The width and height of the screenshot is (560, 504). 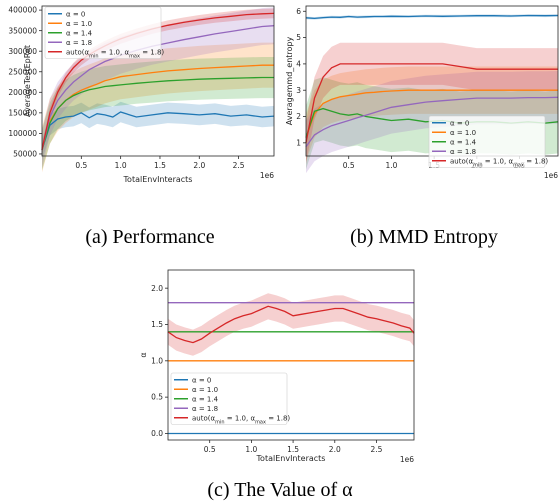 What do you see at coordinates (210, 449) in the screenshot?
I see `x-tick-label-c-0: 0.5` at bounding box center [210, 449].